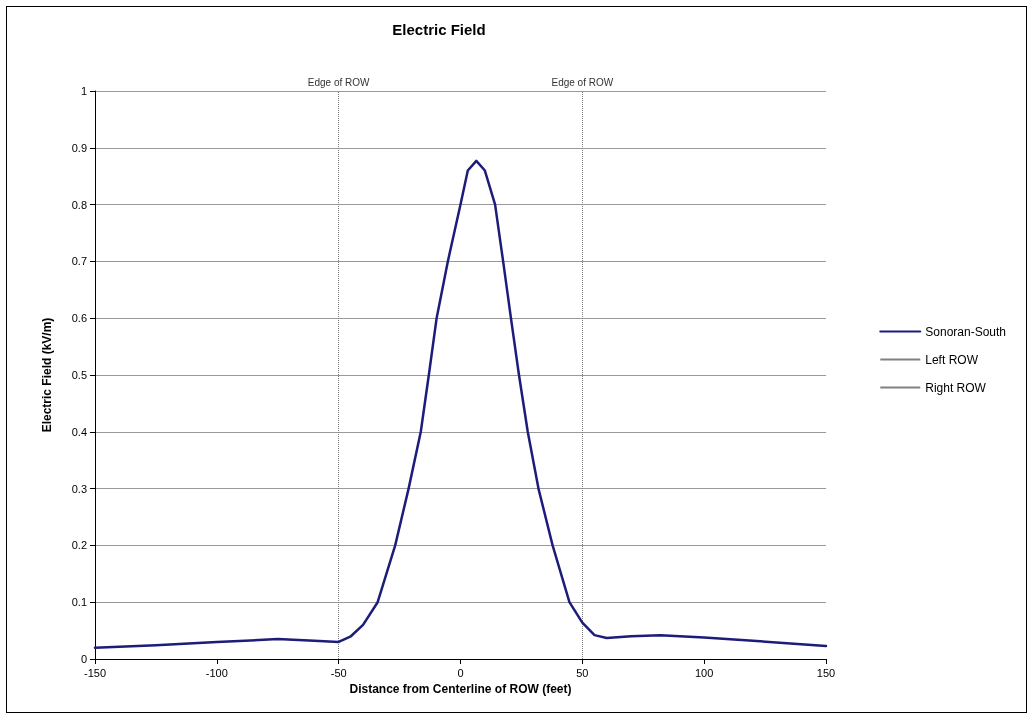 This screenshot has height=721, width=1035. What do you see at coordinates (79, 147) in the screenshot?
I see `y-tick-label: 0.9` at bounding box center [79, 147].